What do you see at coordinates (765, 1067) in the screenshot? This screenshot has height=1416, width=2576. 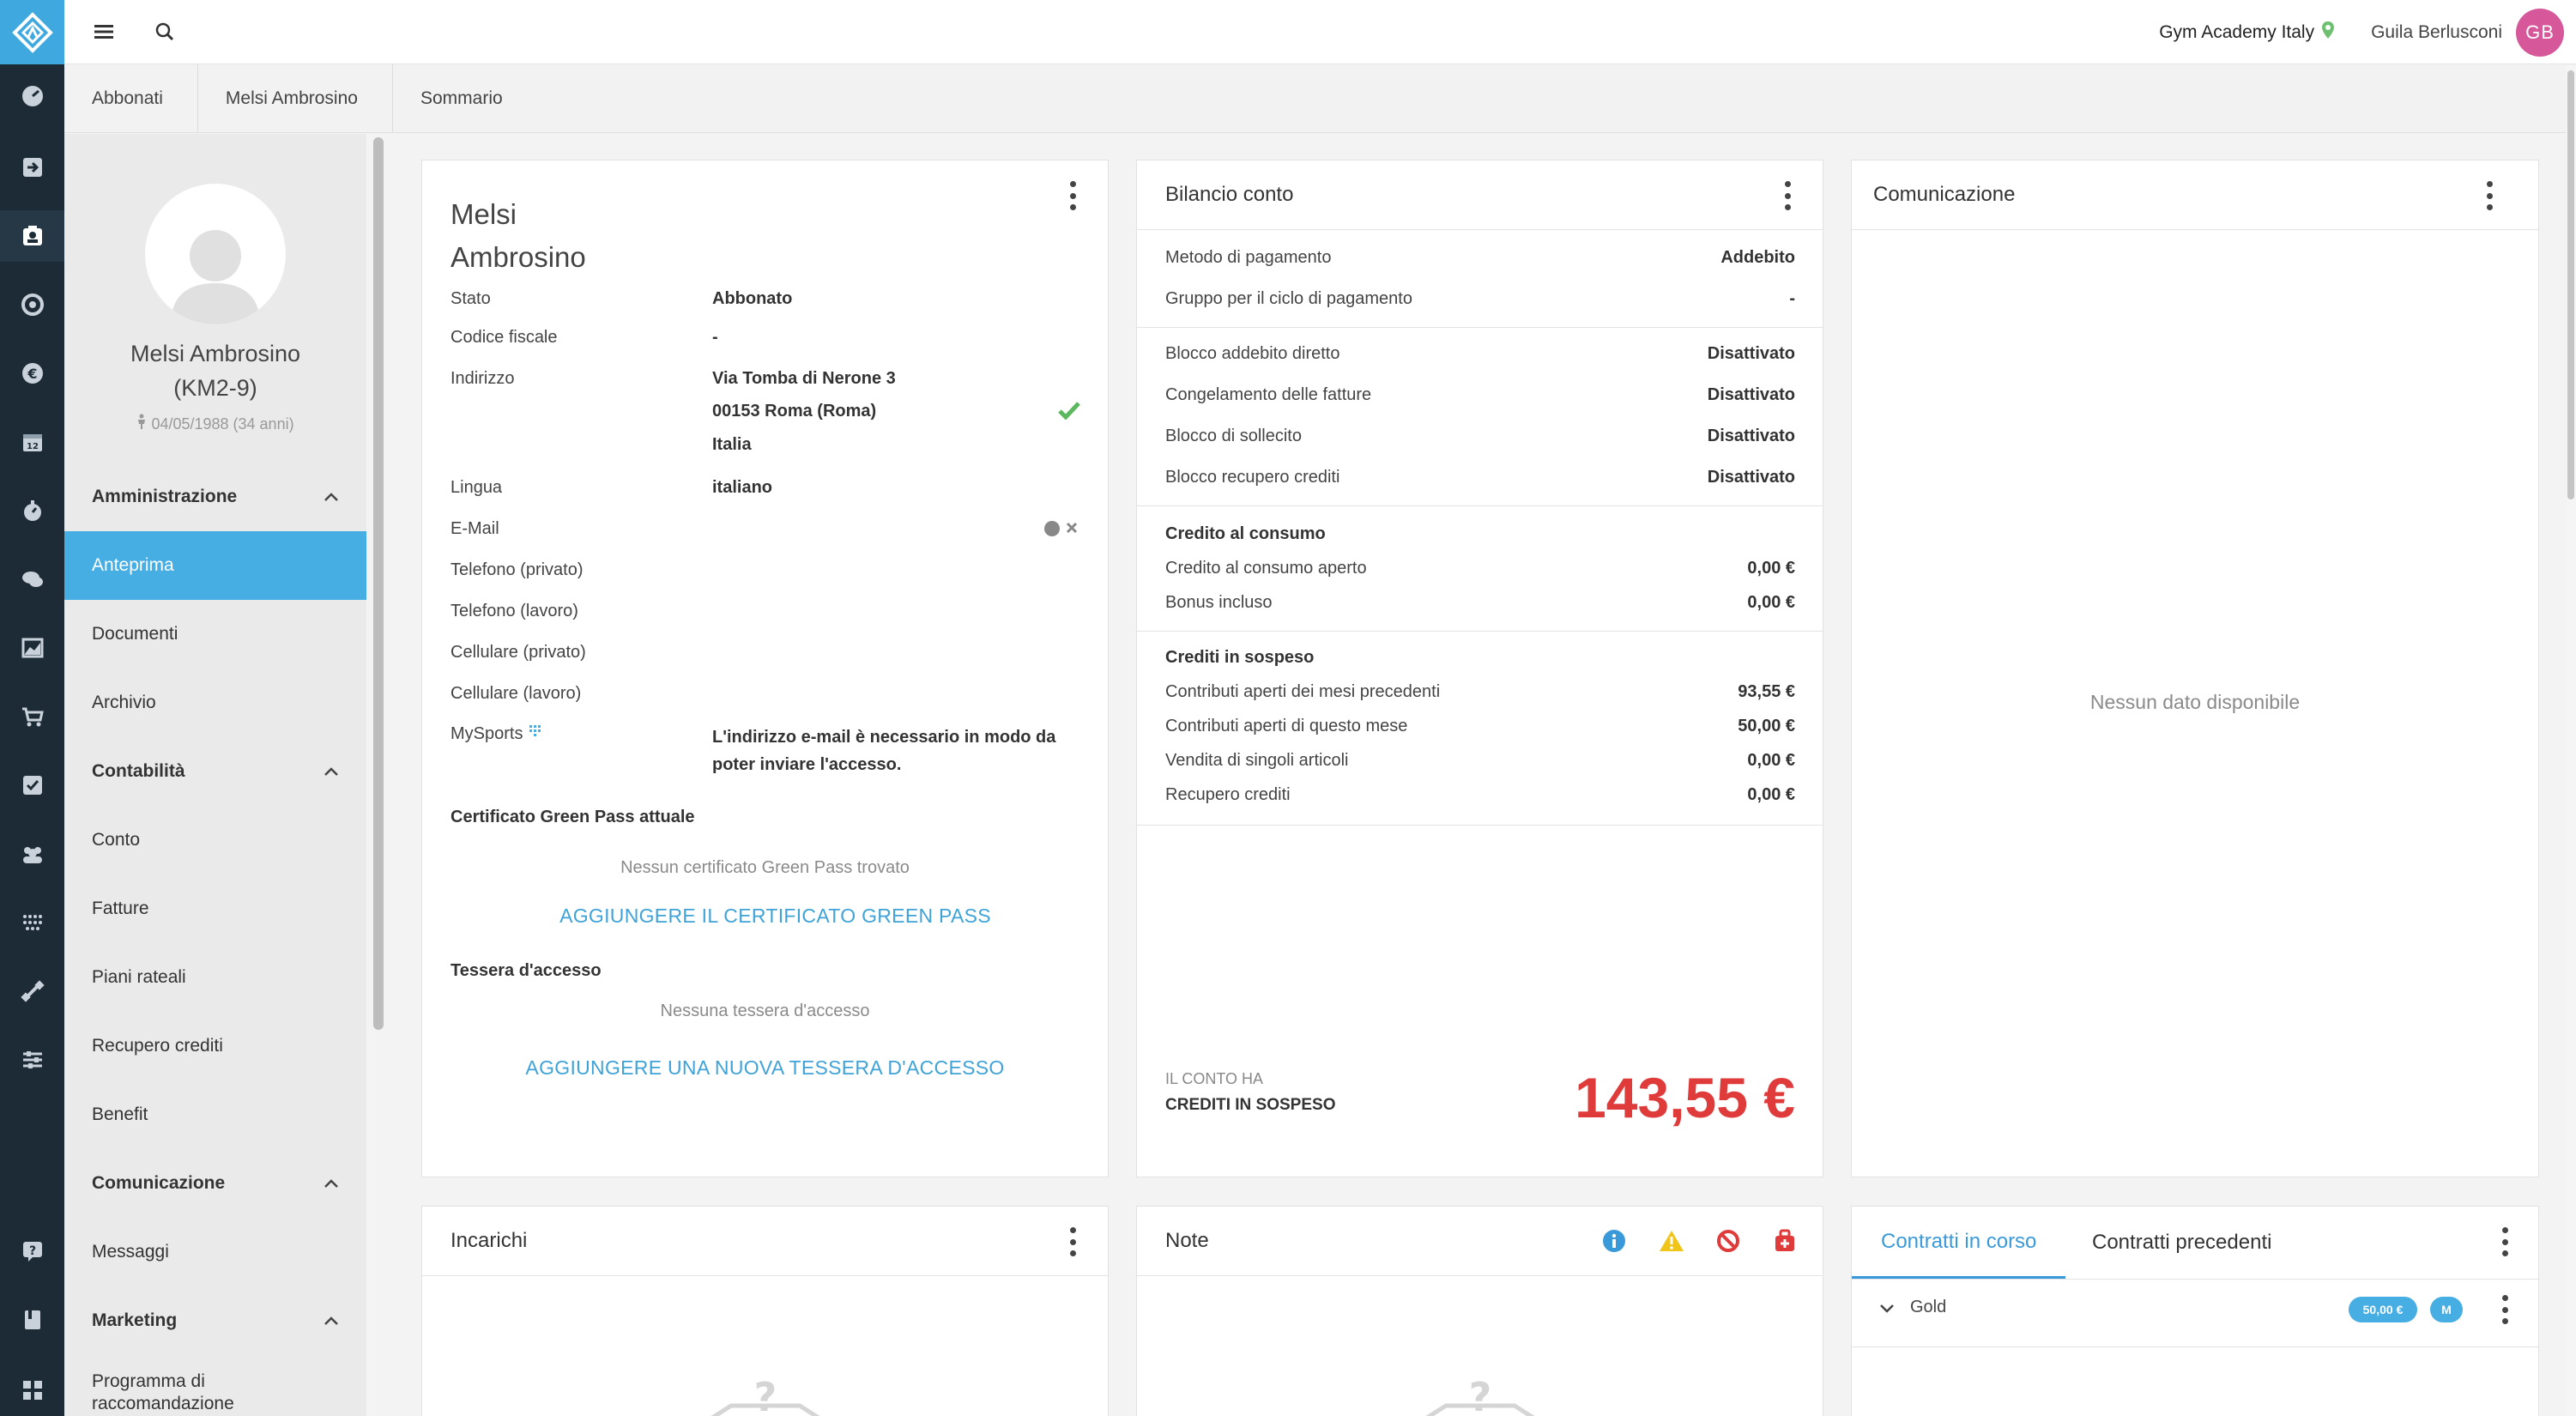 I see `add-access-card-button: AGGIUNGERE UNA NUOVA TESSERA D'ACCESSO` at bounding box center [765, 1067].